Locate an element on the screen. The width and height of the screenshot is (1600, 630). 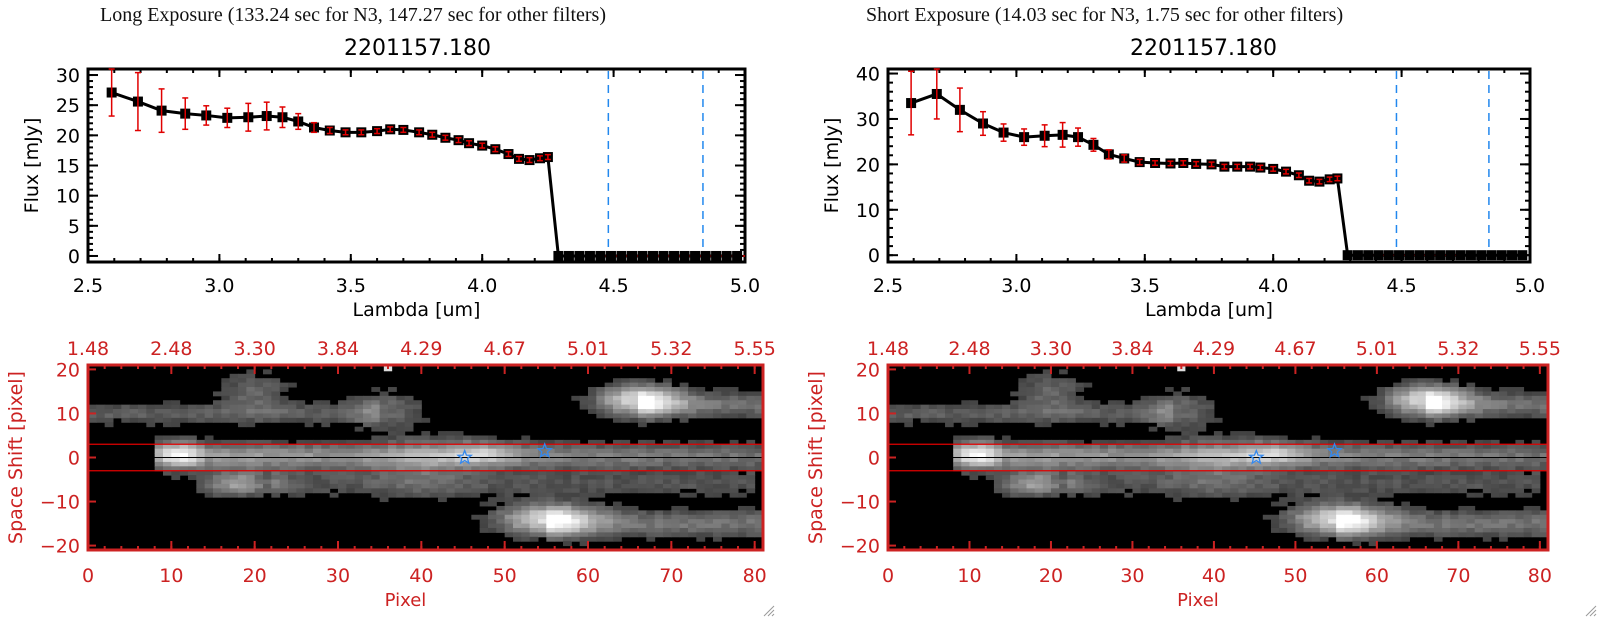
x-tick-label: 40 is located at coordinates (1214, 576).